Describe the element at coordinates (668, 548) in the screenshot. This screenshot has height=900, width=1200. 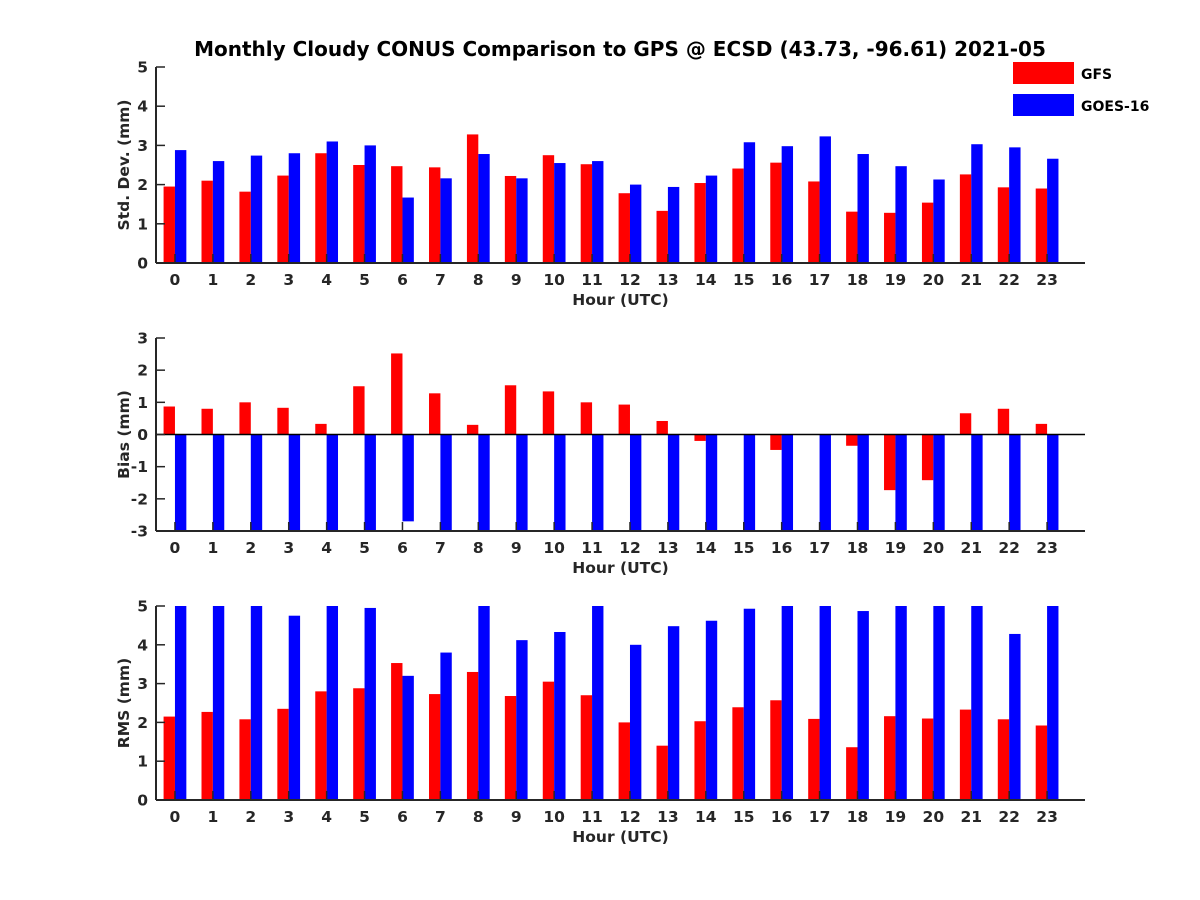
I see `x-tick-label: 13` at that location.